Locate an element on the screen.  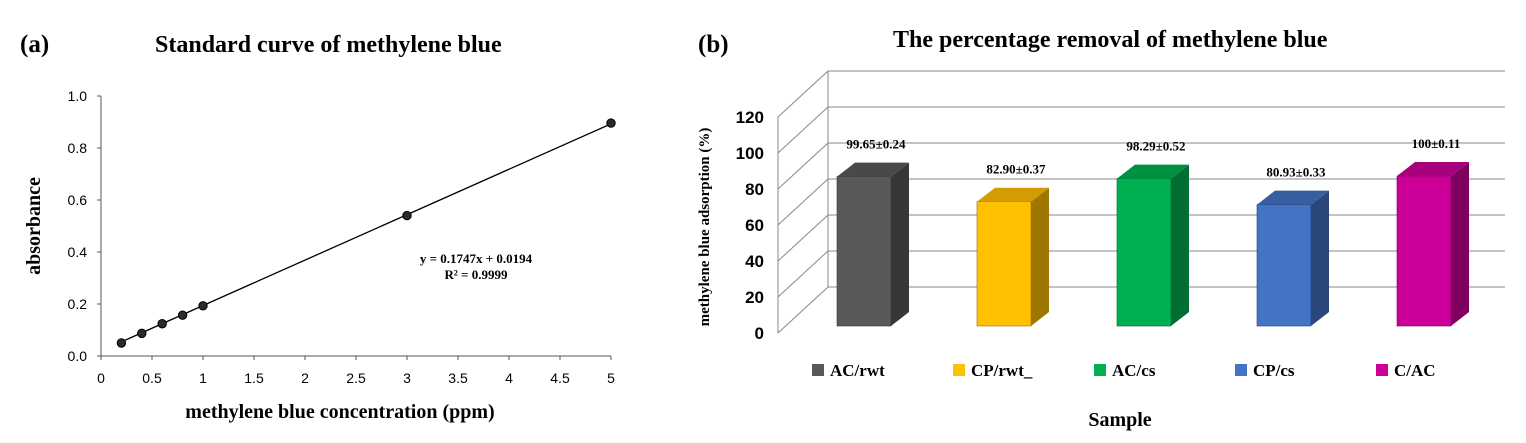
panel-b-bar-AC/cs is located at coordinates (1152, 245).